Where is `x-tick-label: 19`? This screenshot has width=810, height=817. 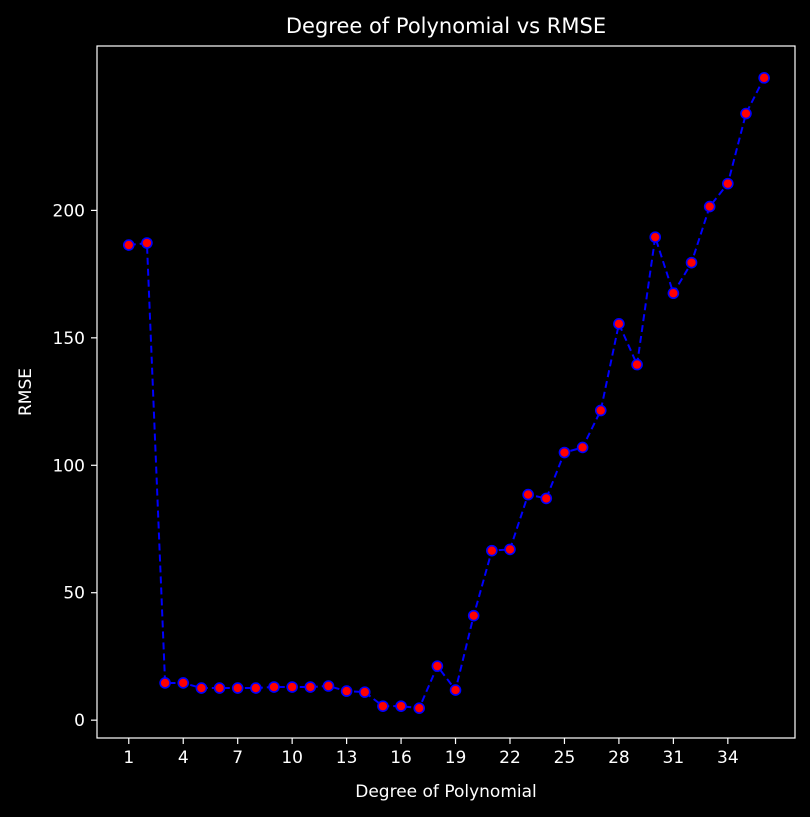 x-tick-label: 19 is located at coordinates (456, 758).